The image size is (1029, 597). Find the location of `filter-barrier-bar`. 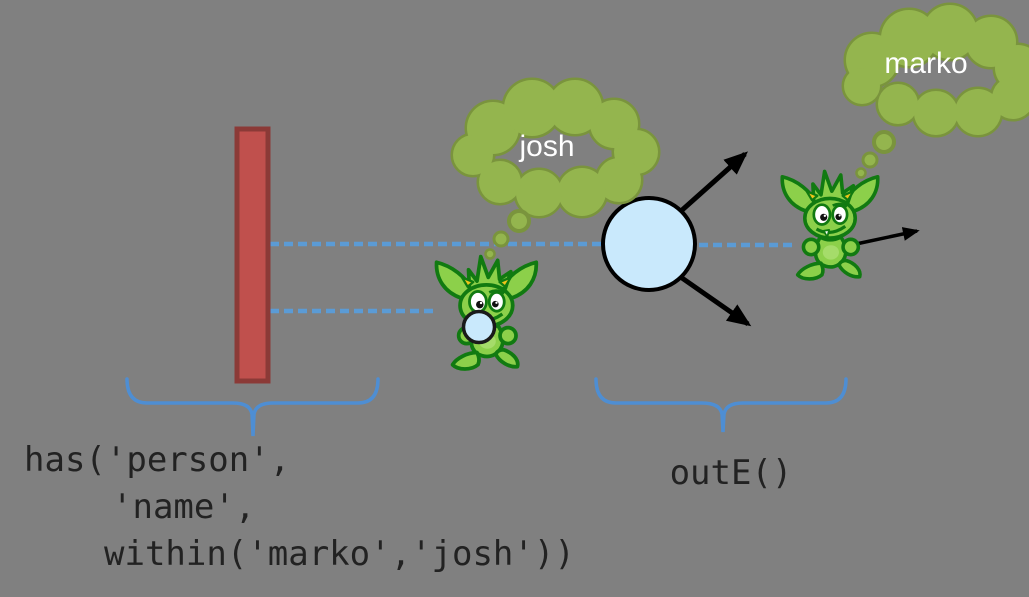

filter-barrier-bar is located at coordinates (252, 255).